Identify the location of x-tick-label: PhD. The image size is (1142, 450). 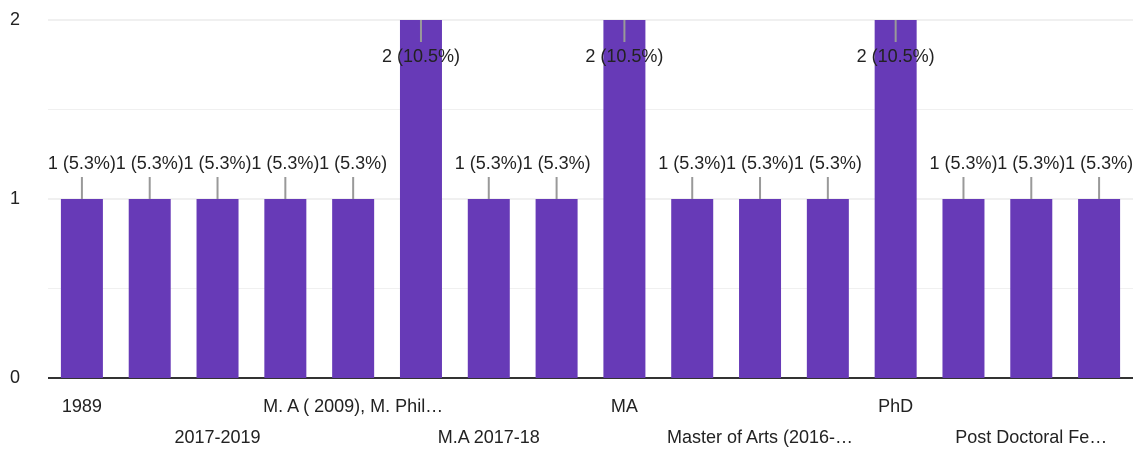
(895, 406).